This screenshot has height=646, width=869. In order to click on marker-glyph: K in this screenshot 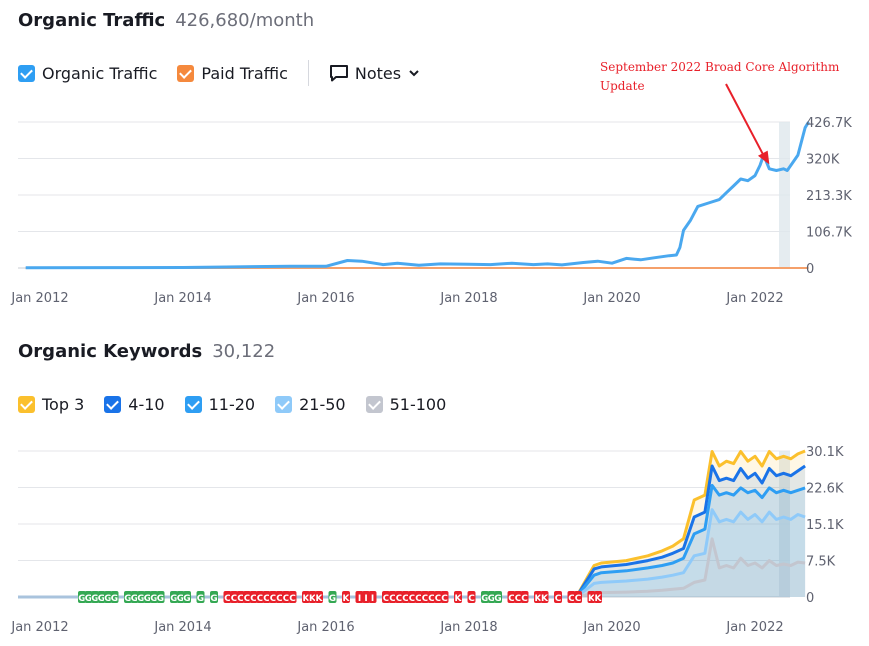, I will do `click(539, 599)`.